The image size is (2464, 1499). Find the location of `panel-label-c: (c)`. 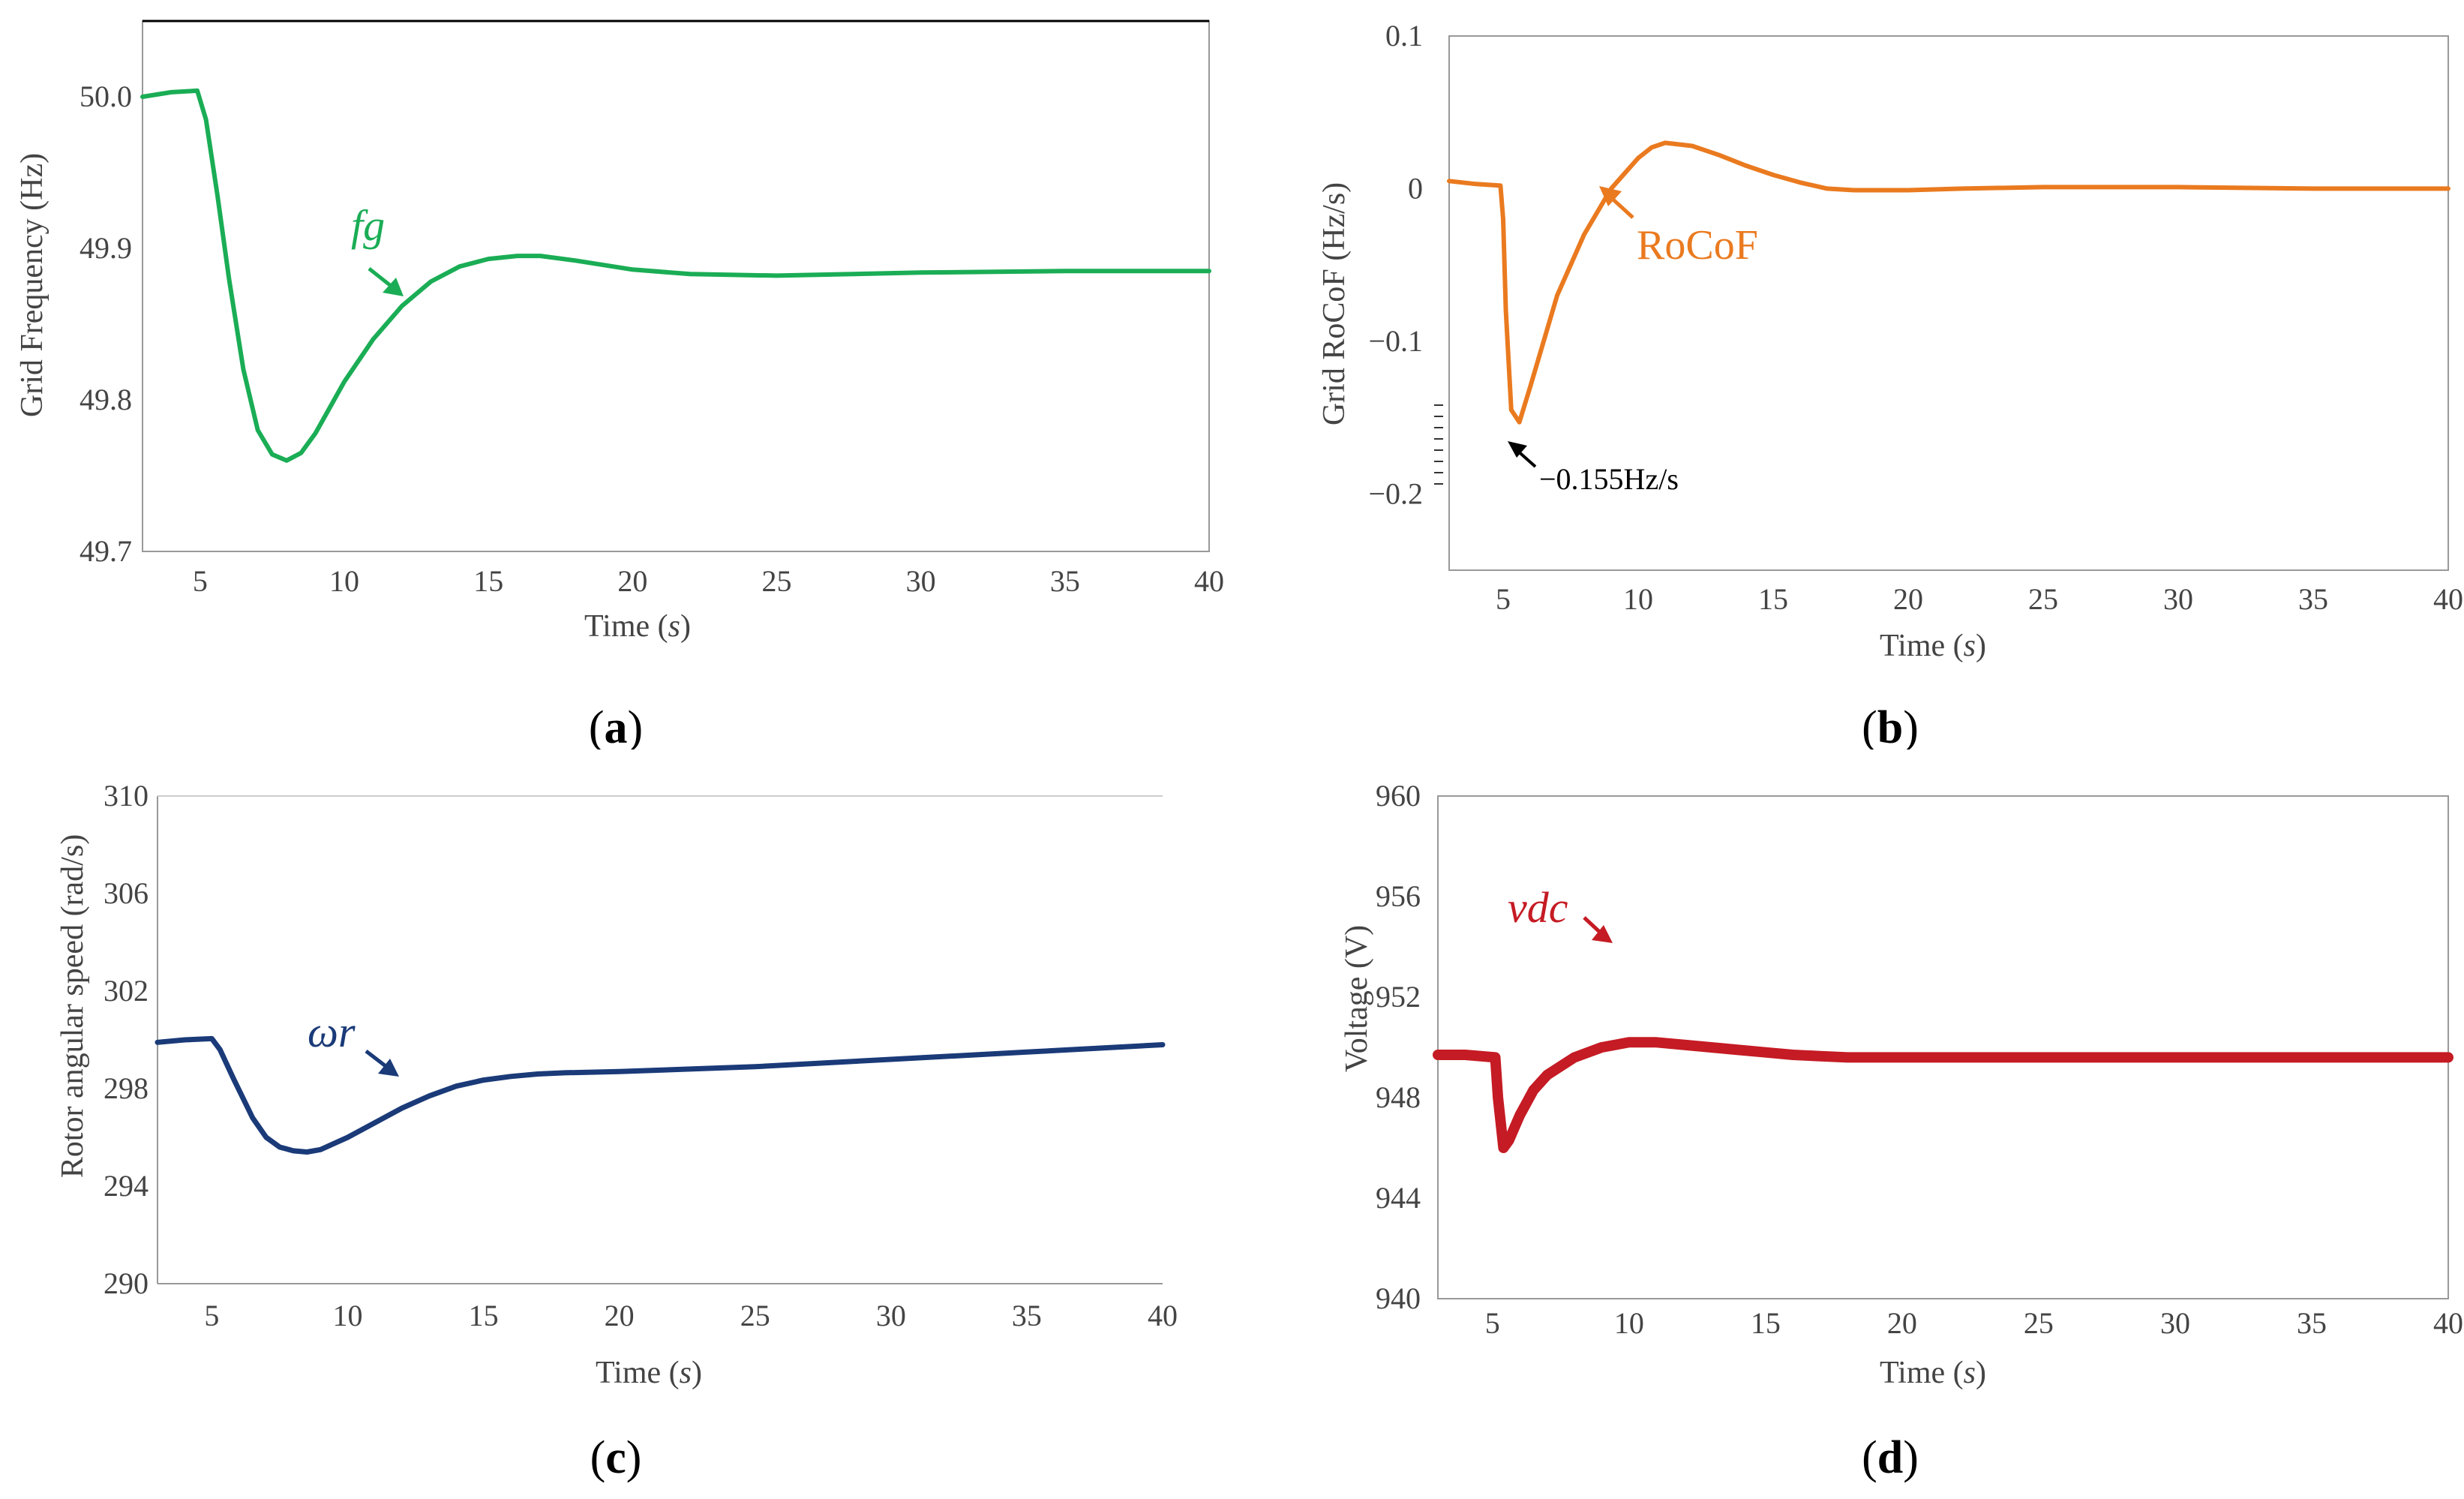

panel-label-c: (c) is located at coordinates (616, 1457).